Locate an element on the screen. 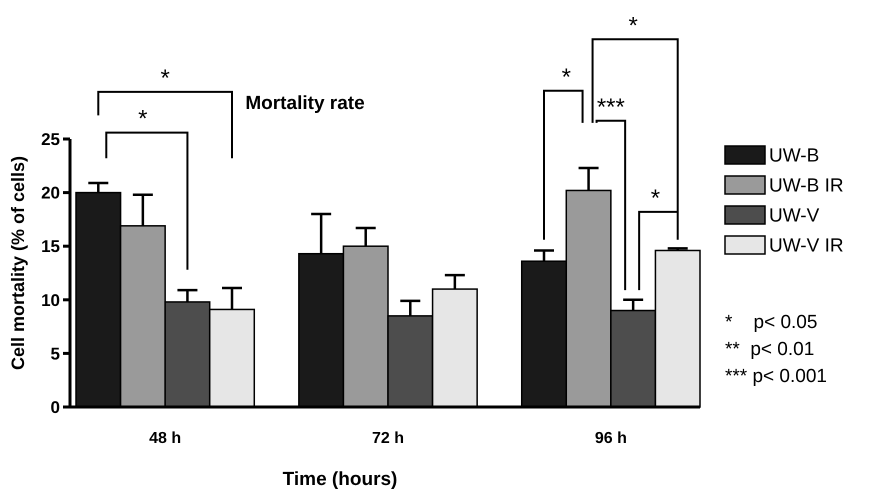 This screenshot has width=877, height=491. text: ** p< 0.01 is located at coordinates (769, 349).